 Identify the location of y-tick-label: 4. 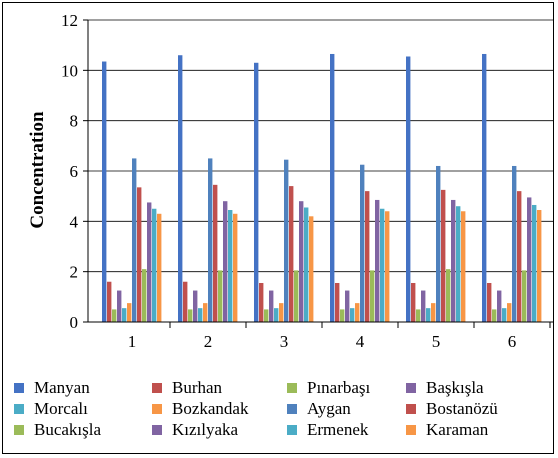
(74, 221).